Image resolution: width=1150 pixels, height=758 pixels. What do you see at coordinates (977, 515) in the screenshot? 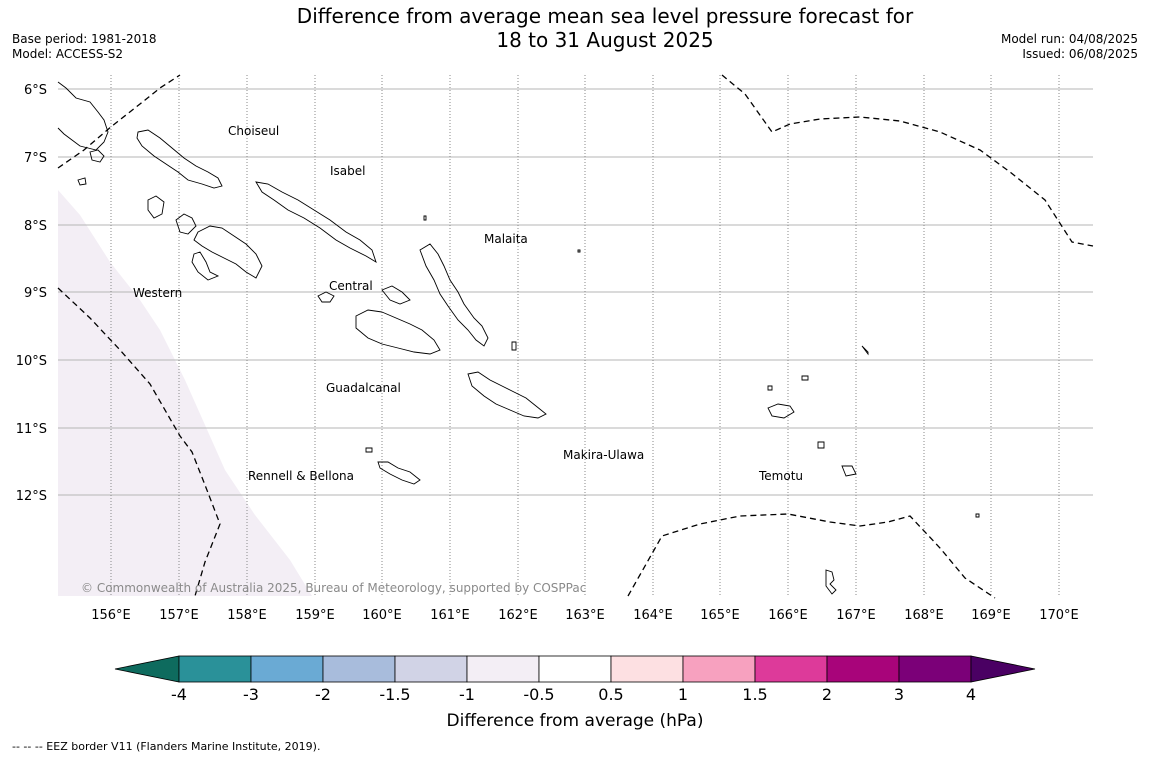
I see `island-tikopia` at bounding box center [977, 515].